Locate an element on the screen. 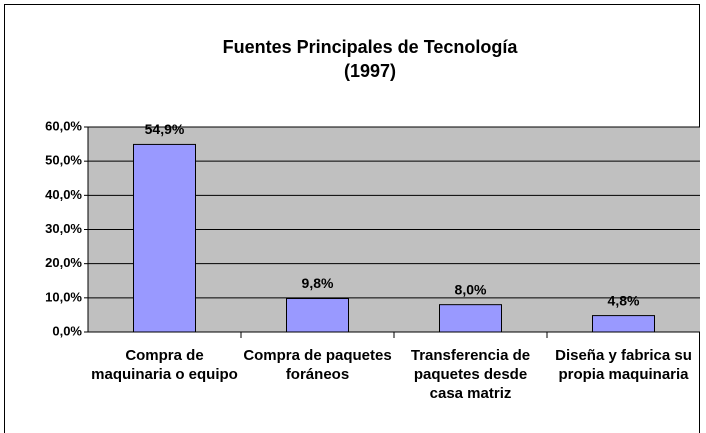  y-tick-label: 40,0% is located at coordinates (63, 194).